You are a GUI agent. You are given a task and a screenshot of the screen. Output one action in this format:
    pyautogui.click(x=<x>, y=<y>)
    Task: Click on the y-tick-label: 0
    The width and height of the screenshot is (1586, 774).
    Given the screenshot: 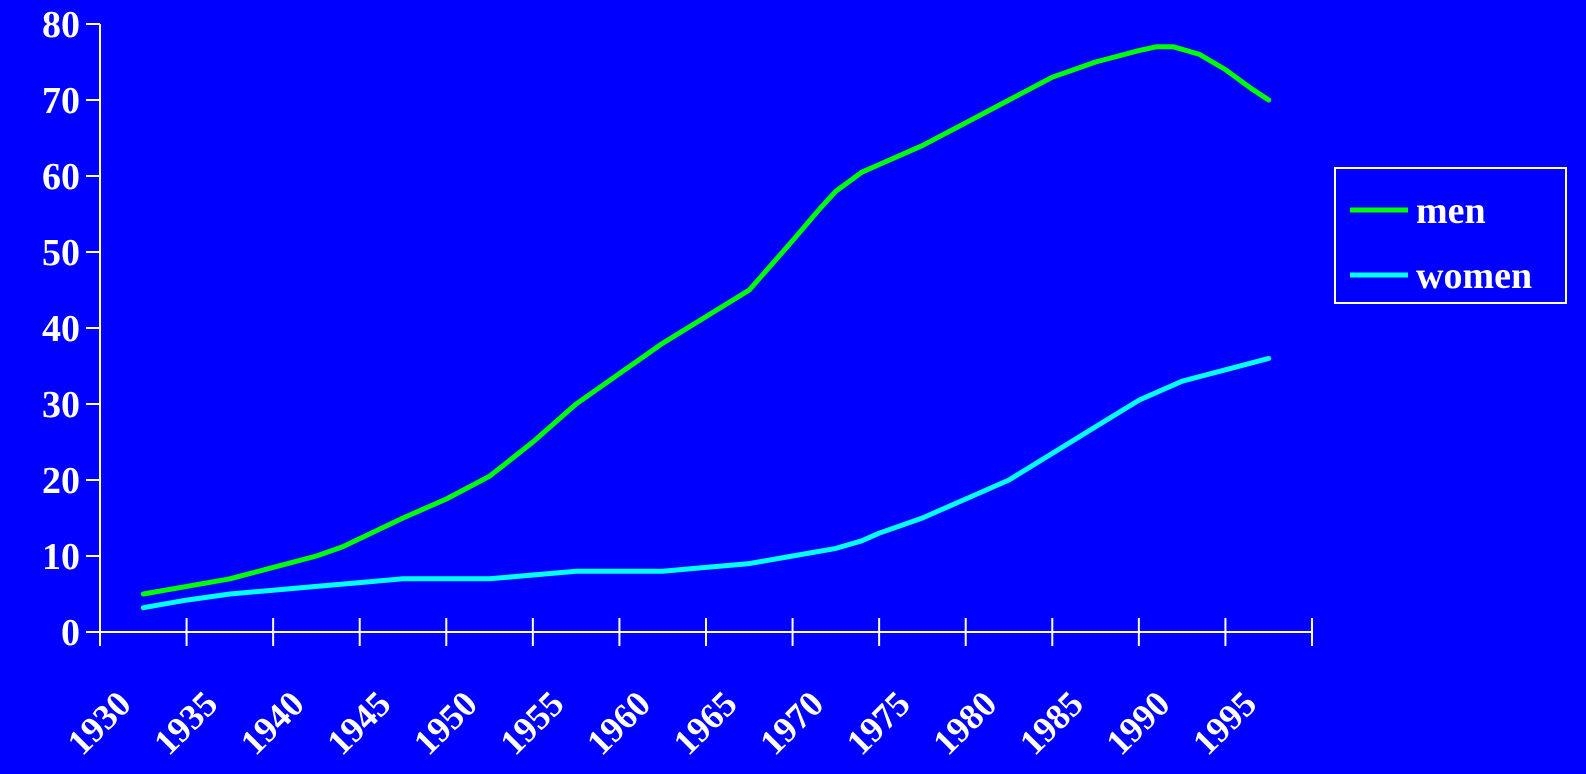 What is the action you would take?
    pyautogui.click(x=70, y=633)
    